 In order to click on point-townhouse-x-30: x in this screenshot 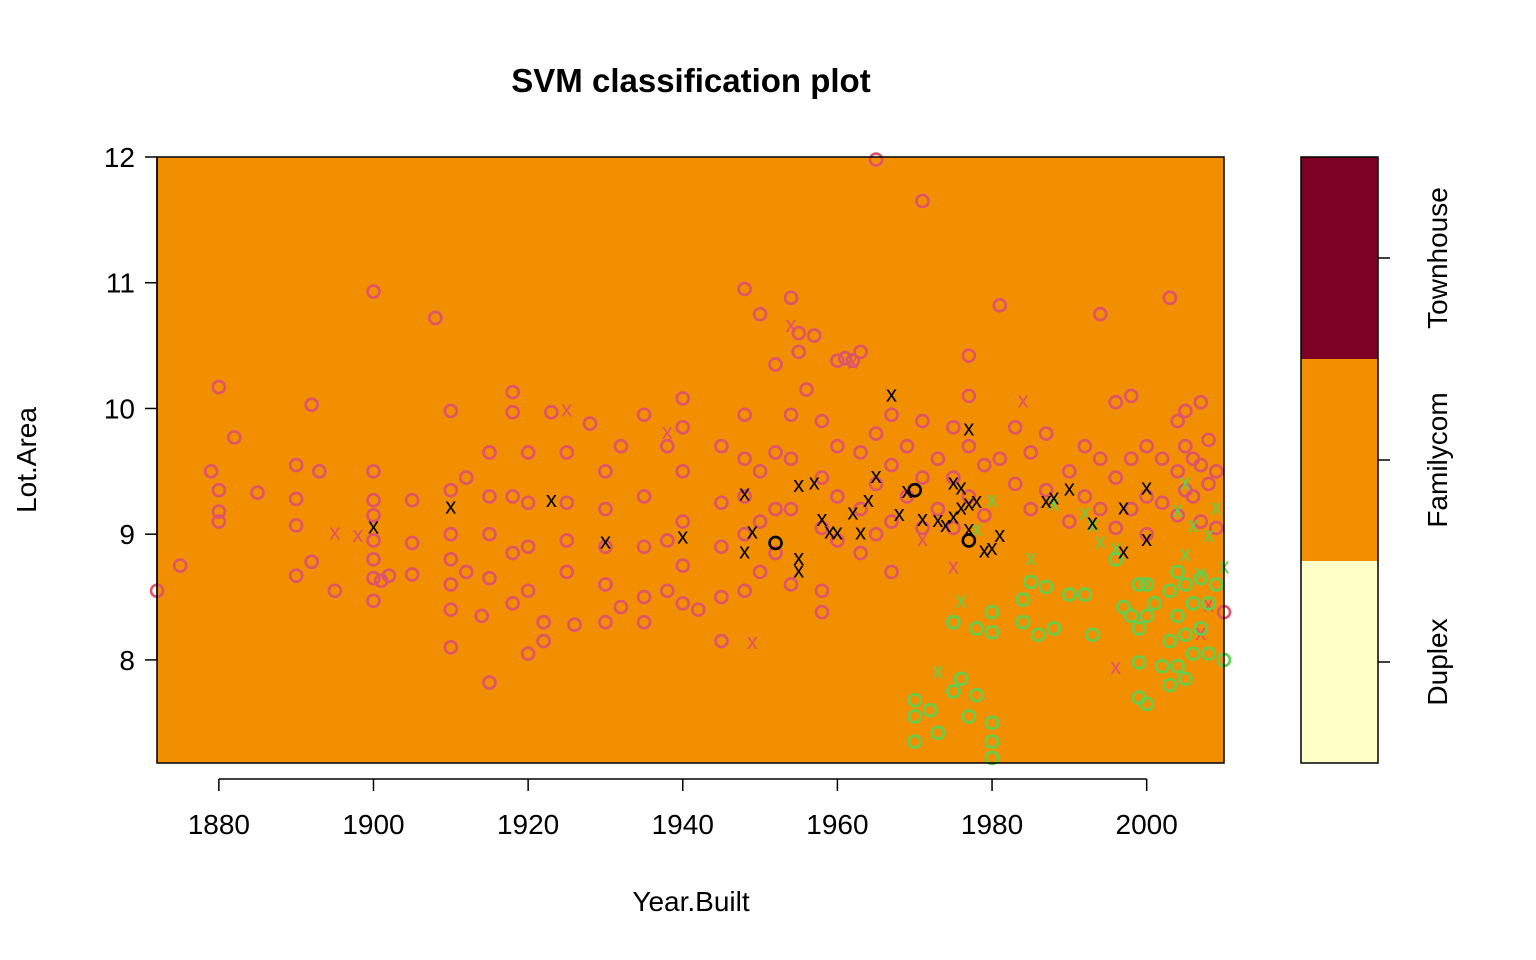, I will do `click(968, 503)`.